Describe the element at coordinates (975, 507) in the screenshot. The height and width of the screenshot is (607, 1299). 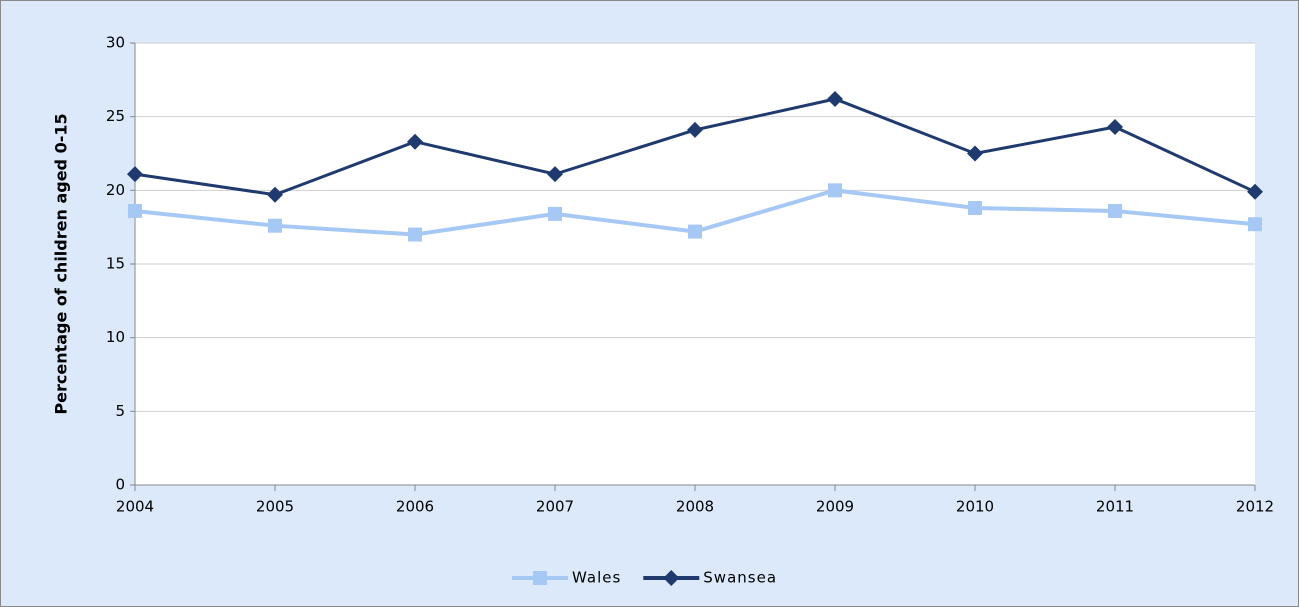
I see `x-tick-label: 2010` at that location.